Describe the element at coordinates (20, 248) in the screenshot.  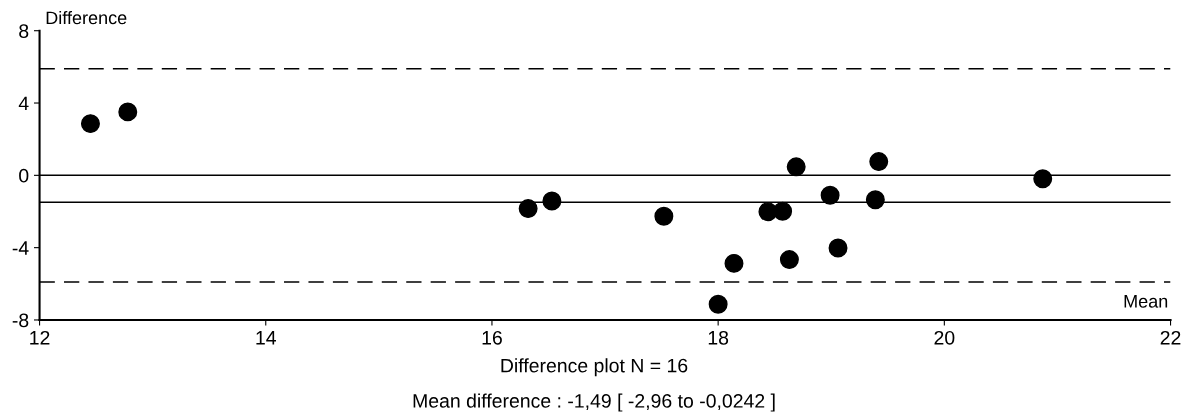
I see `y-tick-label: -4` at that location.